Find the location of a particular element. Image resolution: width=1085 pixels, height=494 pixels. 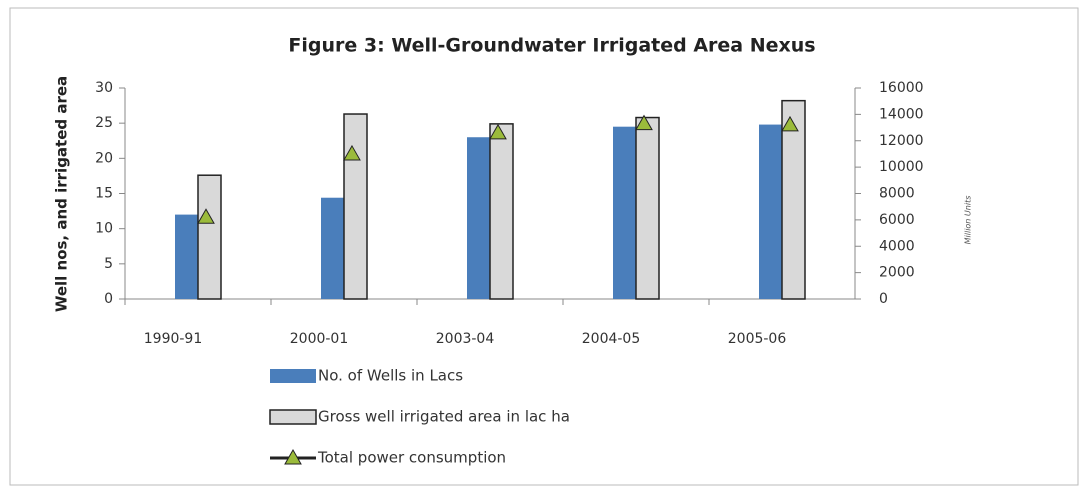

y2-tick-label: 16000 is located at coordinates (901, 88).